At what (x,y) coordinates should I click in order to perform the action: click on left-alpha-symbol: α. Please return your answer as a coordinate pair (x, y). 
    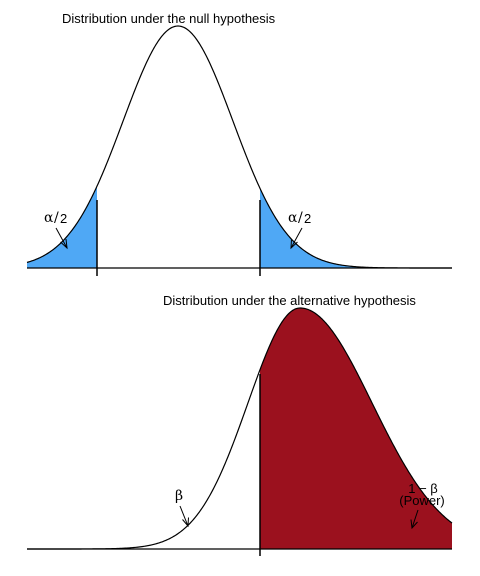
    Looking at the image, I should click on (49, 218).